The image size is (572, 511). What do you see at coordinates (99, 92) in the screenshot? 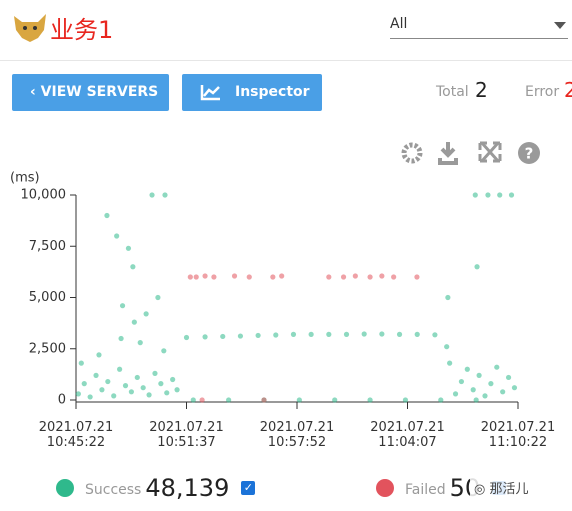
I see `button-label: VIEW SERVERS` at bounding box center [99, 92].